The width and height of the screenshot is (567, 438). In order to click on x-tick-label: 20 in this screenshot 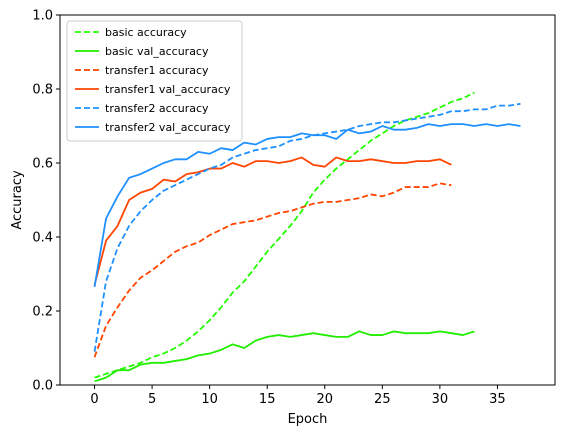, I will do `click(324, 399)`.